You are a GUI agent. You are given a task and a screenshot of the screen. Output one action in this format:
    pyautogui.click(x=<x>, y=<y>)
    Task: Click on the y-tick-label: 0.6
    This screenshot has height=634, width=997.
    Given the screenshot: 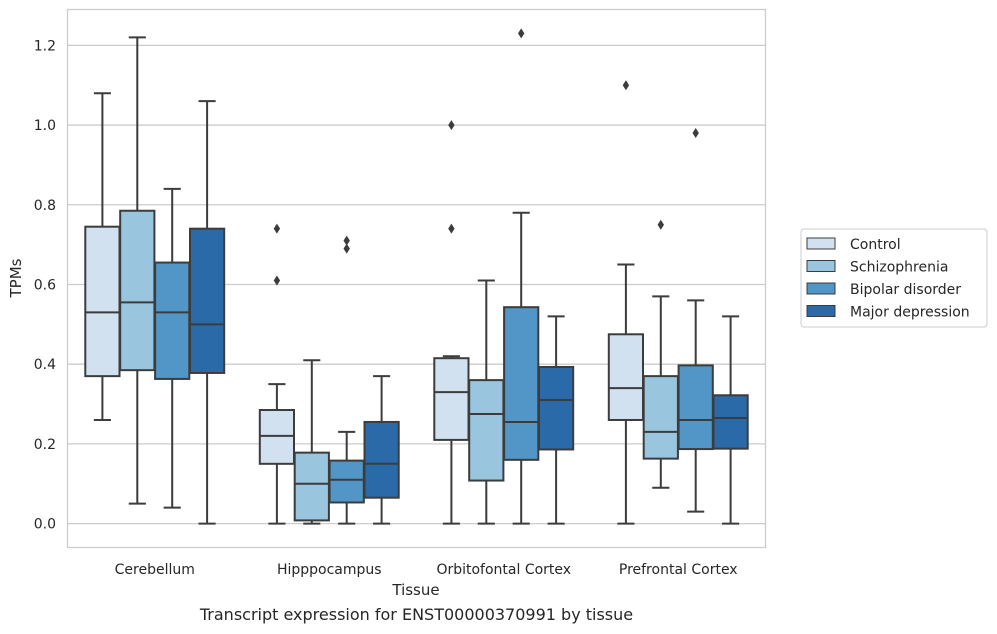 What is the action you would take?
    pyautogui.click(x=45, y=285)
    